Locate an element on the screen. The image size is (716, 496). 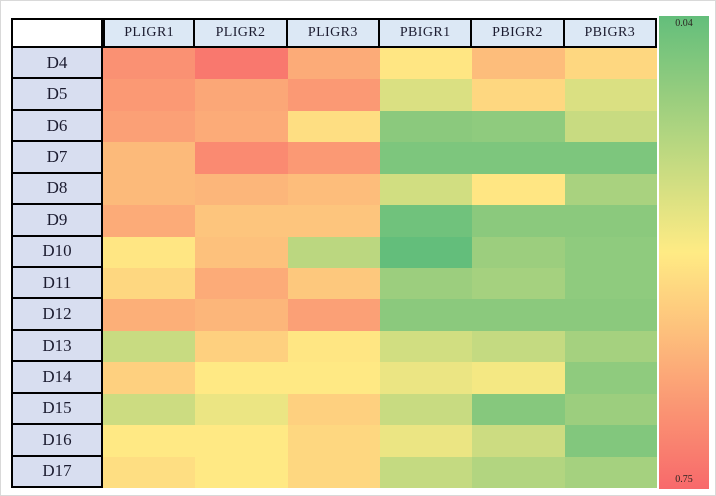
heatmap-cell-d10-pligr1 is located at coordinates (149, 252).